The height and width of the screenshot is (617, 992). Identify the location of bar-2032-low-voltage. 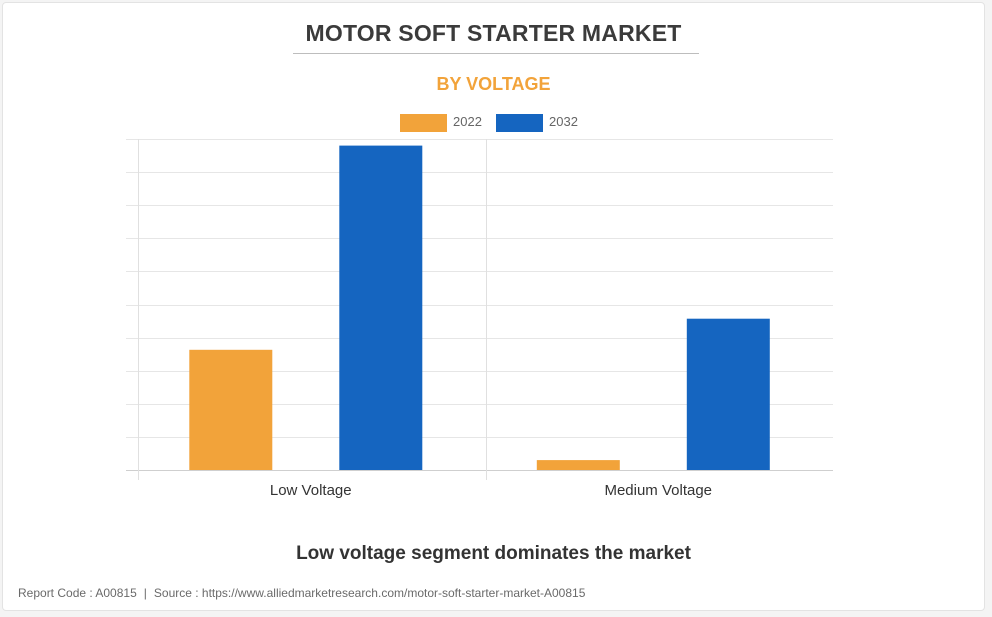
(381, 307).